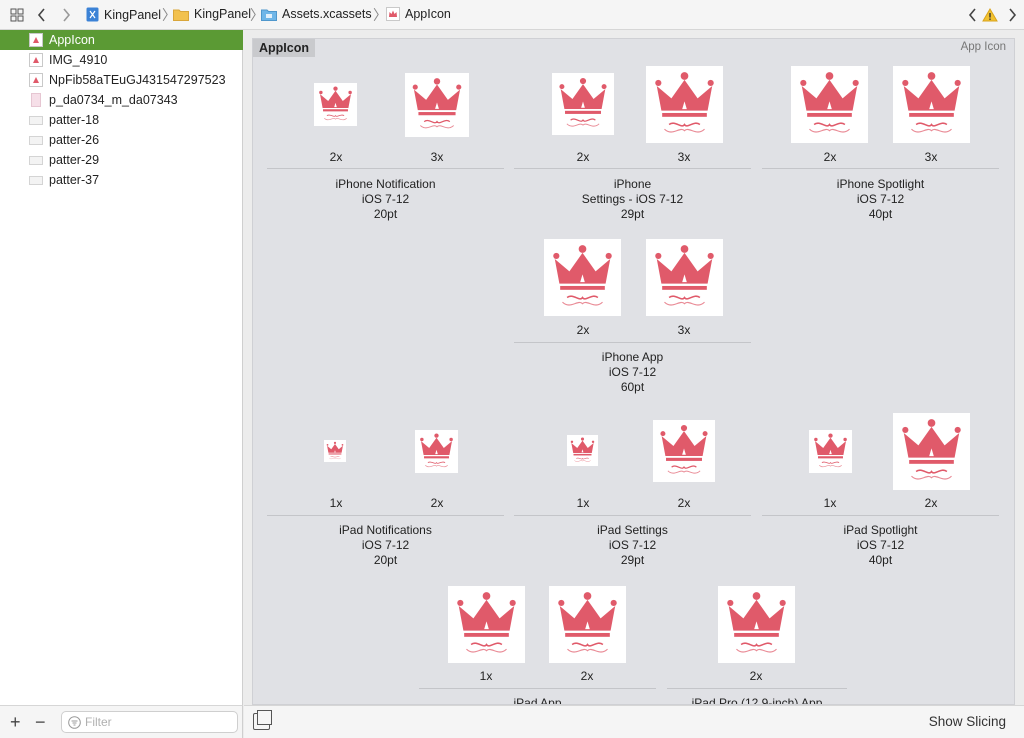  I want to click on group-label-ipad-pro-app: iPad Pro (12.9-inch) App, so click(757, 700).